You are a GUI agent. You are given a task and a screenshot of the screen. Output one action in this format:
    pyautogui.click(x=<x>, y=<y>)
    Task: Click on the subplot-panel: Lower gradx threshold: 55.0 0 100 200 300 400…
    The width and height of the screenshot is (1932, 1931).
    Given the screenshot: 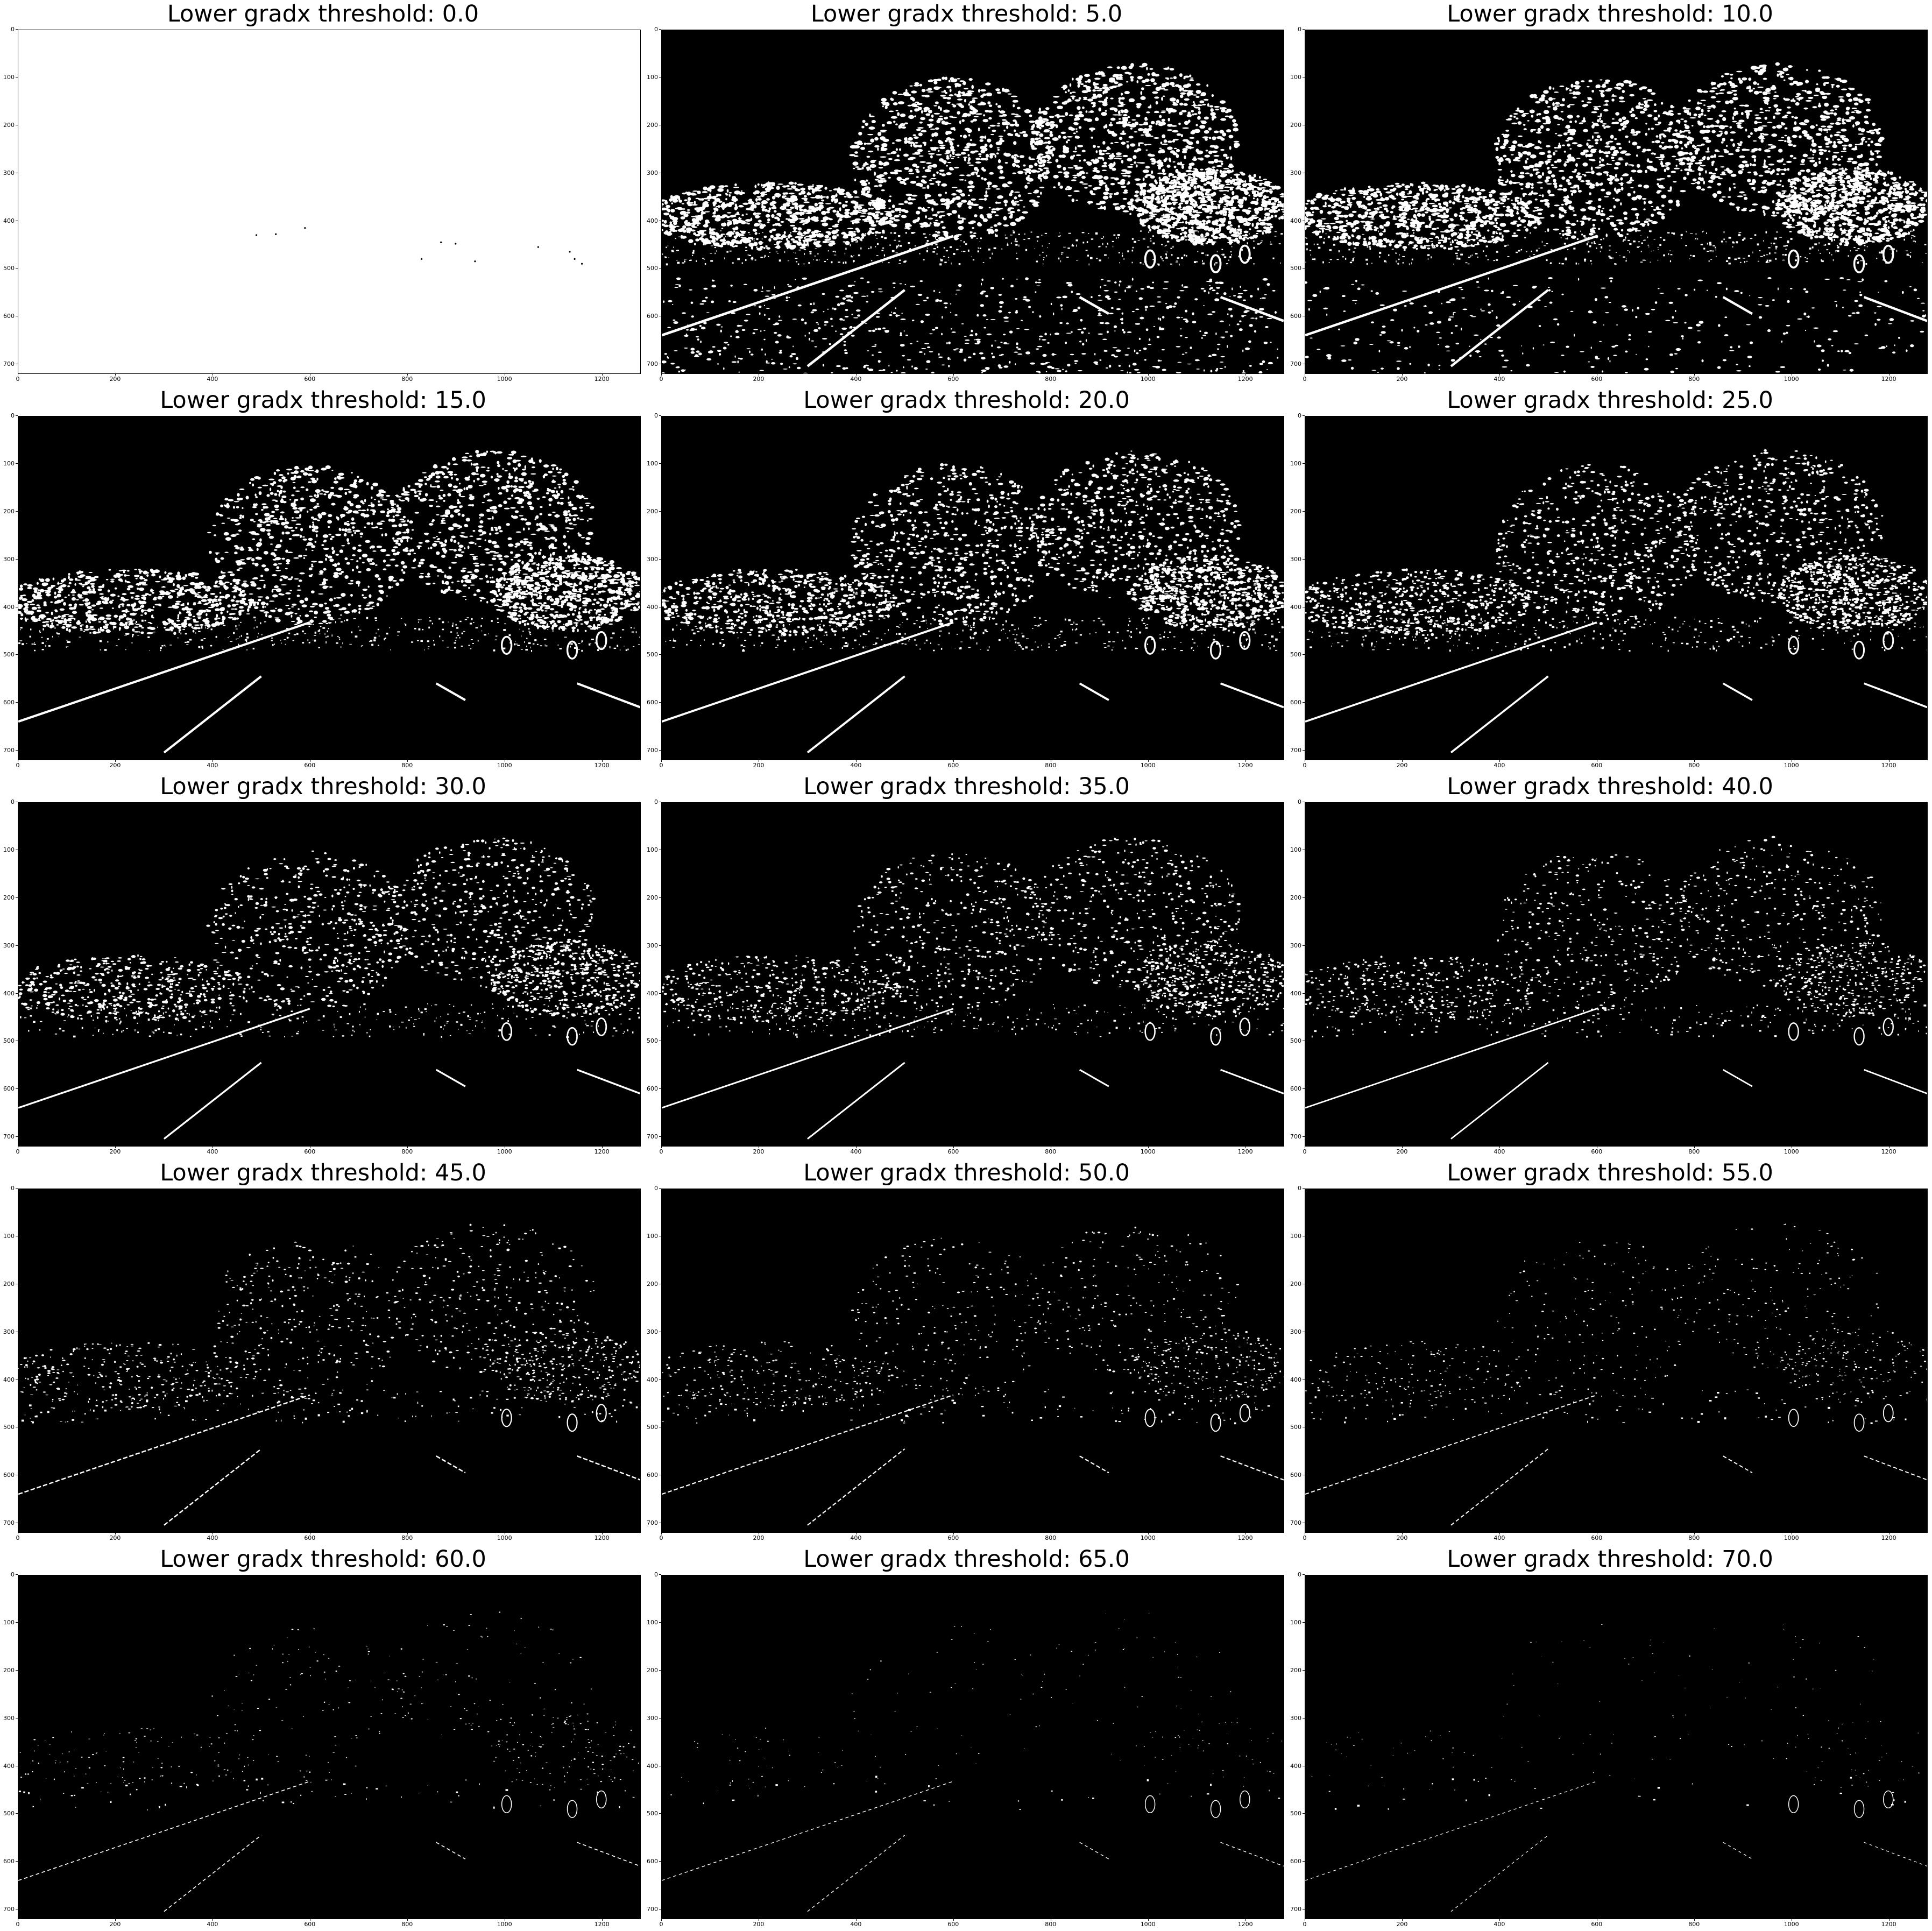 What is the action you would take?
    pyautogui.click(x=1610, y=1352)
    